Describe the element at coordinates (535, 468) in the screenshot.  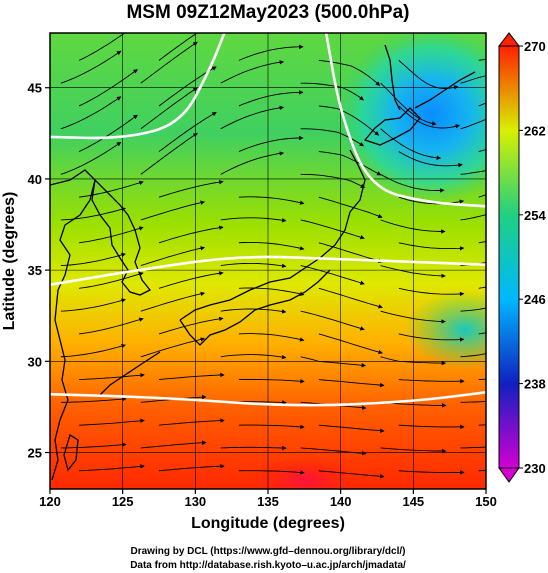
I see `colorbar-tick-label: 230` at that location.